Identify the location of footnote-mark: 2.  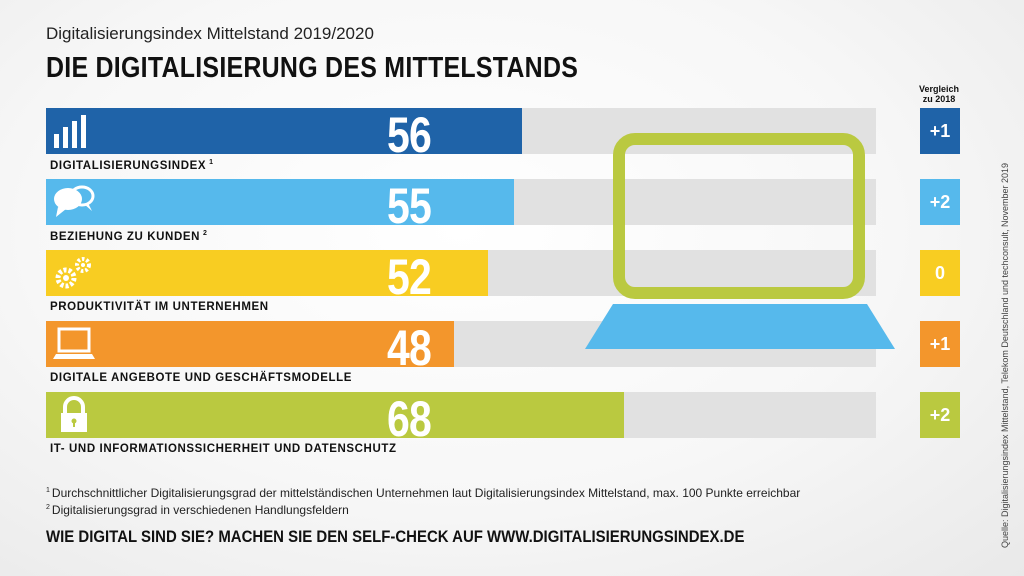
(205, 233).